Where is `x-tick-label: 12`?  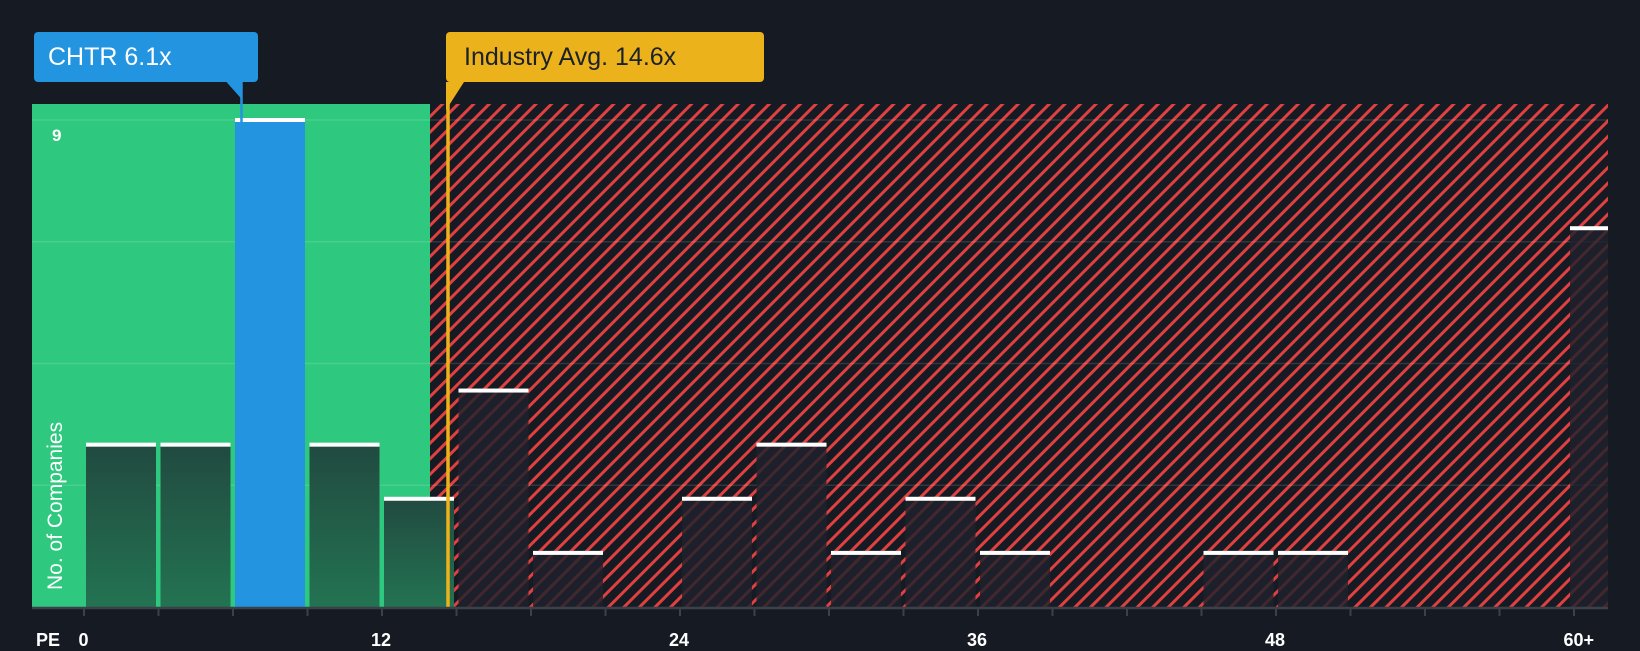 x-tick-label: 12 is located at coordinates (381, 640).